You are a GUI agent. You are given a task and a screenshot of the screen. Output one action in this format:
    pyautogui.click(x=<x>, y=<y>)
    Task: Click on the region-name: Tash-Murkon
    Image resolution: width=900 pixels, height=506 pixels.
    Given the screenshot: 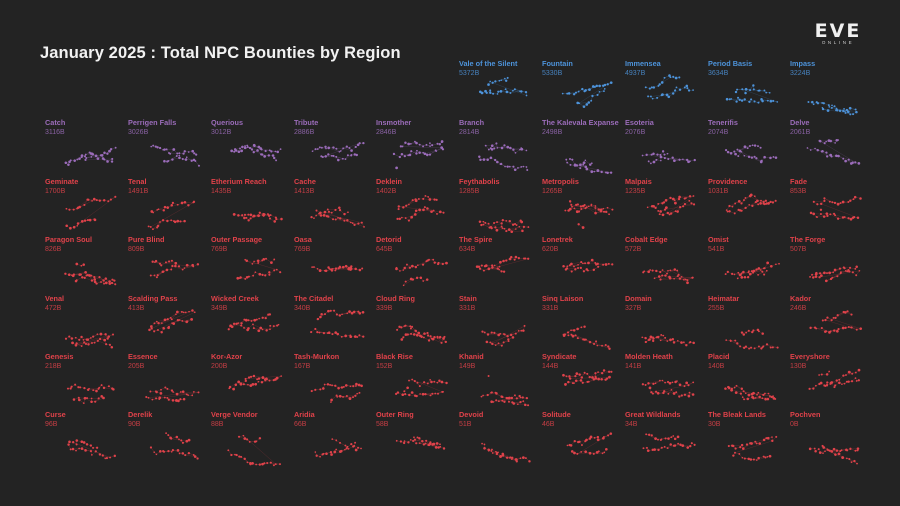 What is the action you would take?
    pyautogui.click(x=317, y=356)
    